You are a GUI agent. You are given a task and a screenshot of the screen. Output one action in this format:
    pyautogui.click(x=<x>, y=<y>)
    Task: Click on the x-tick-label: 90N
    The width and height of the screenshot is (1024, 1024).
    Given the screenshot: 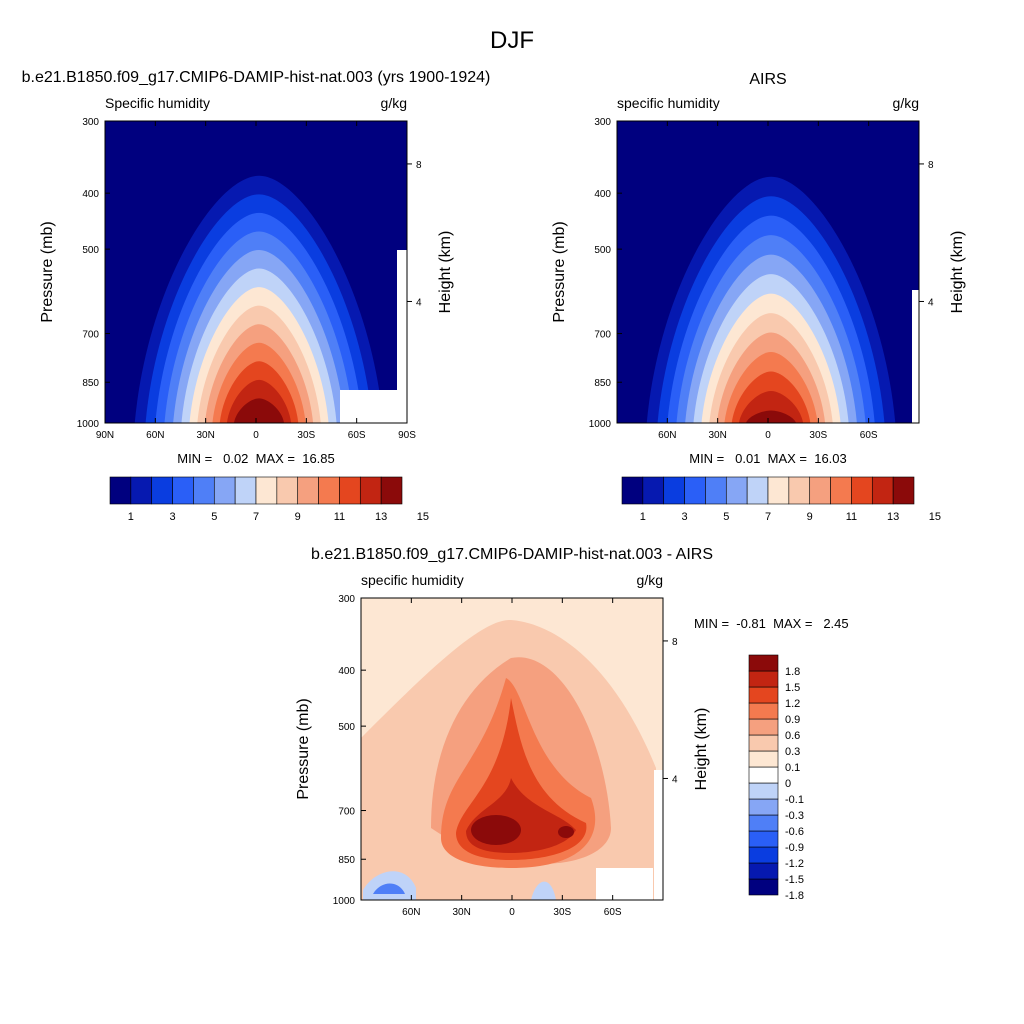 What is the action you would take?
    pyautogui.click(x=105, y=435)
    